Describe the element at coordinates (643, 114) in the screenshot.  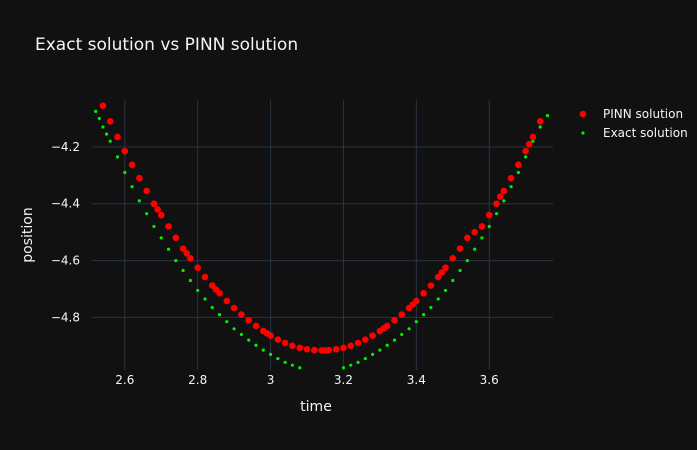
I see `legend-label: PINN solution` at that location.